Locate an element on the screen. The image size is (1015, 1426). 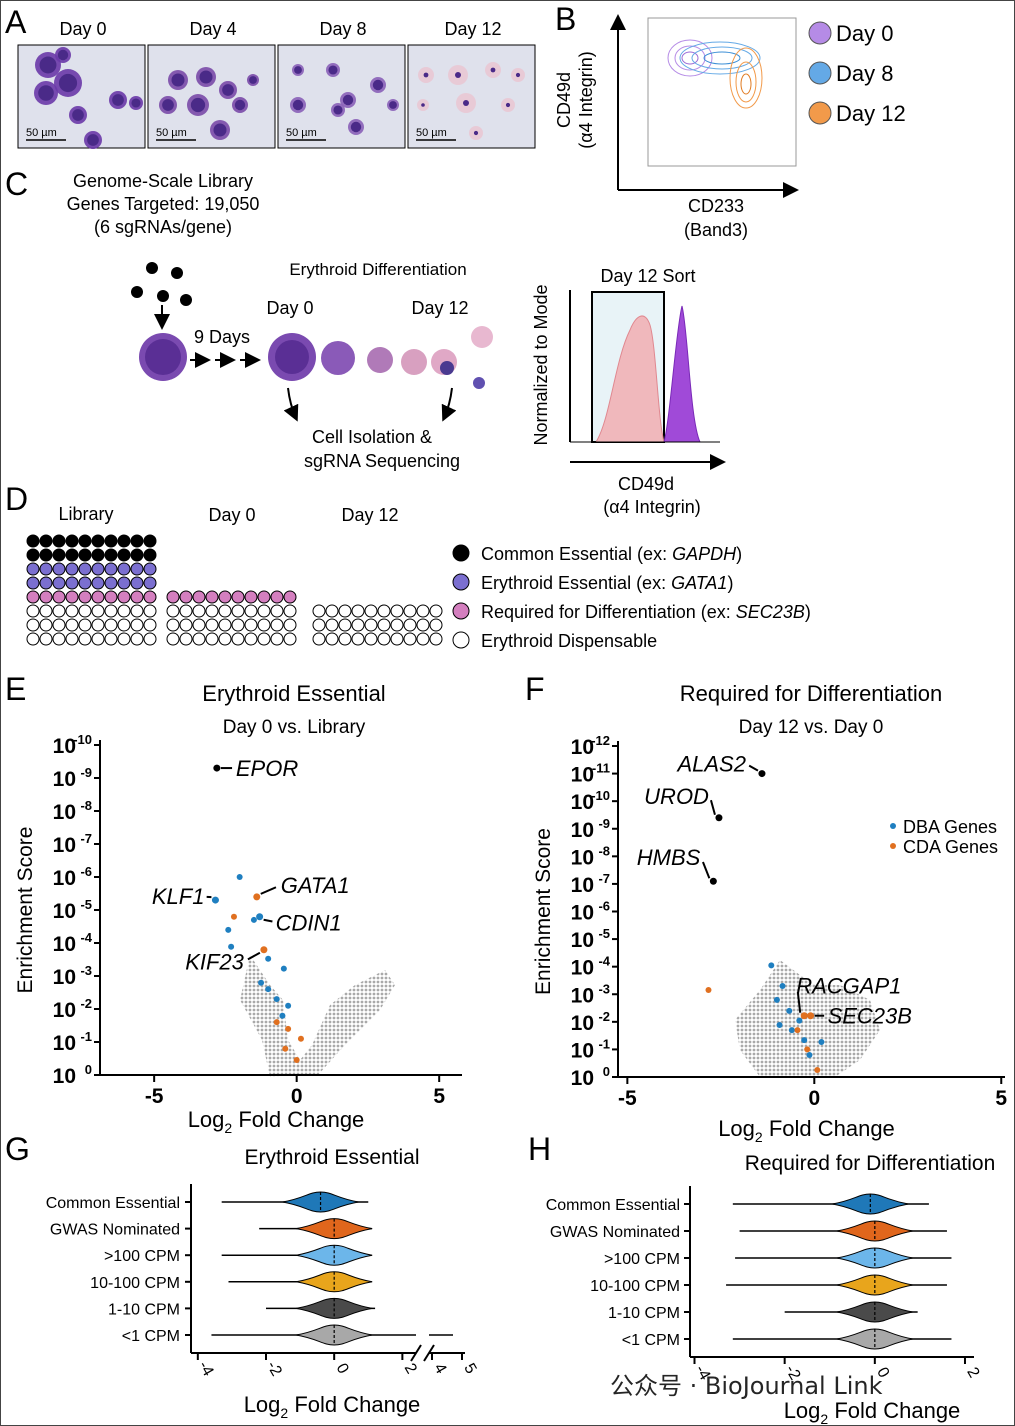
panel-label: E is located at coordinates (15, 689).